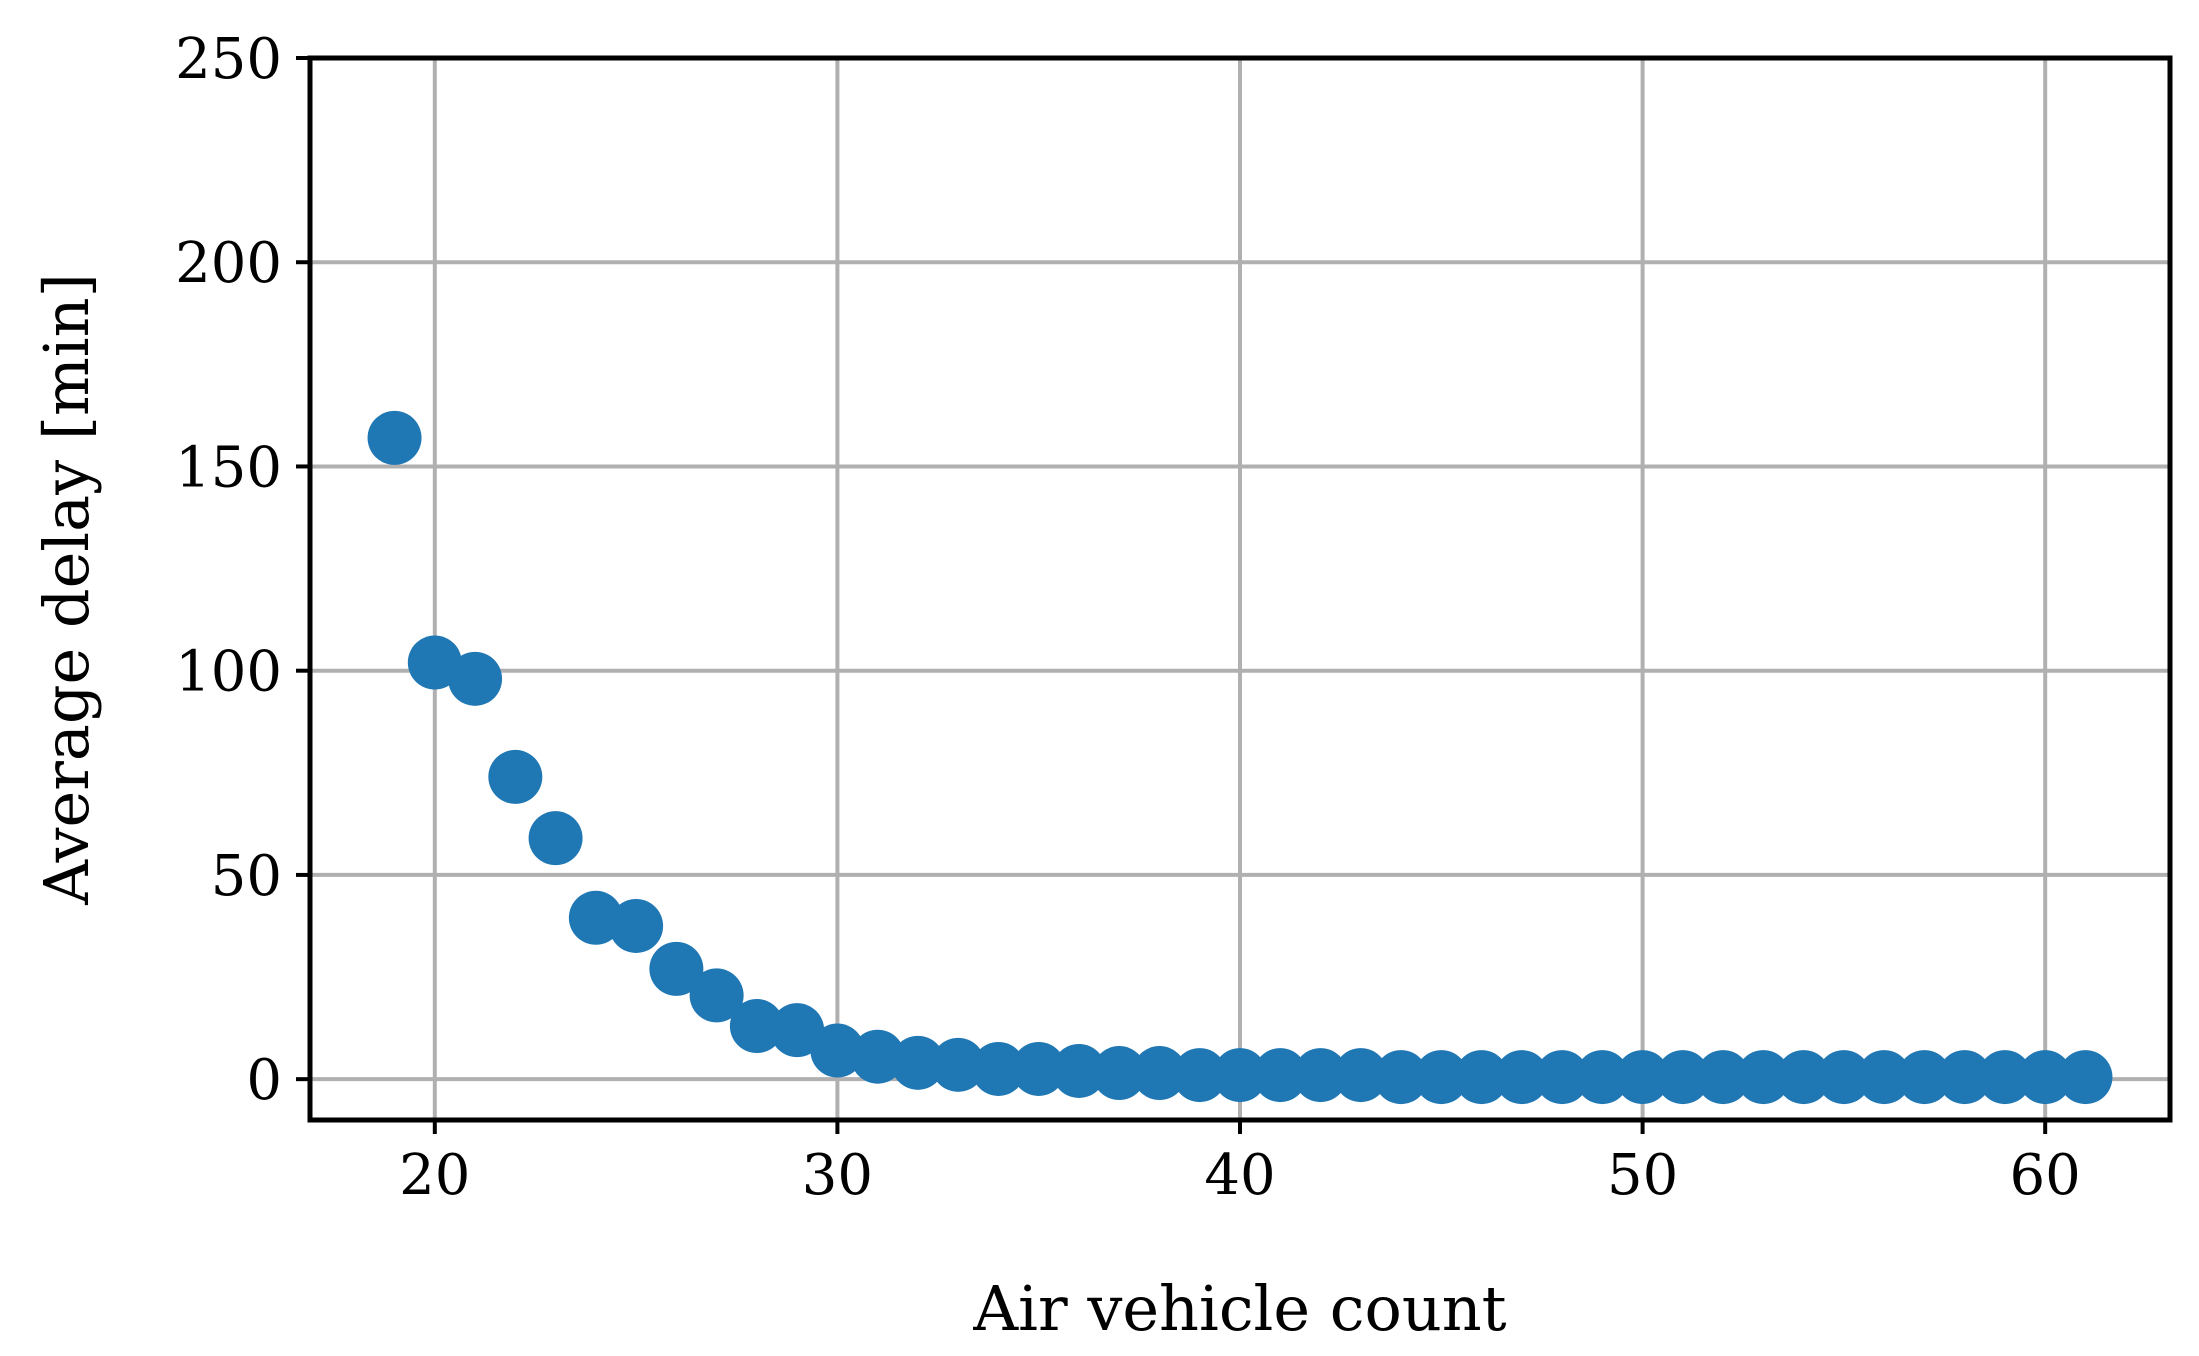  Describe the element at coordinates (1642, 1175) in the screenshot. I see `x-tick-label: 50` at that location.